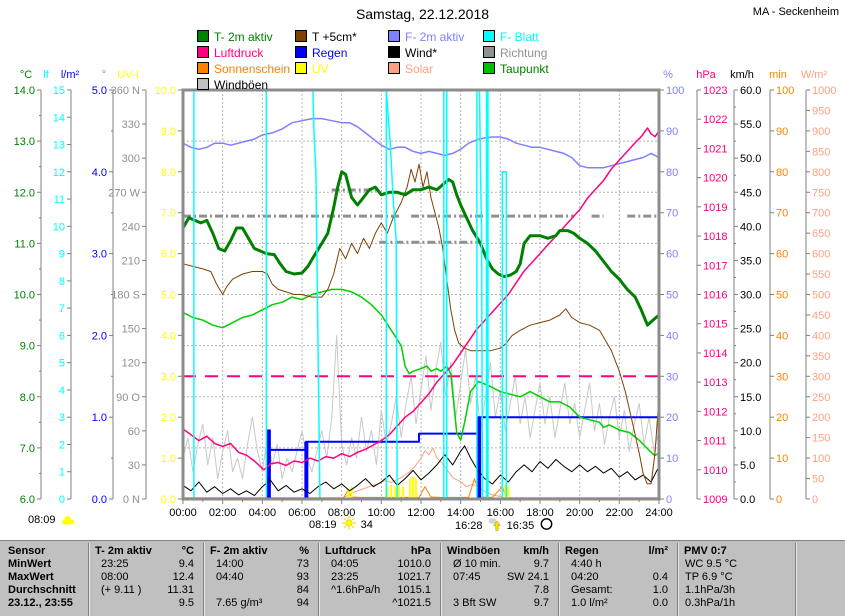  What do you see at coordinates (62, 282) in the screenshot?
I see `axis-tick-label-leaf: 8` at bounding box center [62, 282].